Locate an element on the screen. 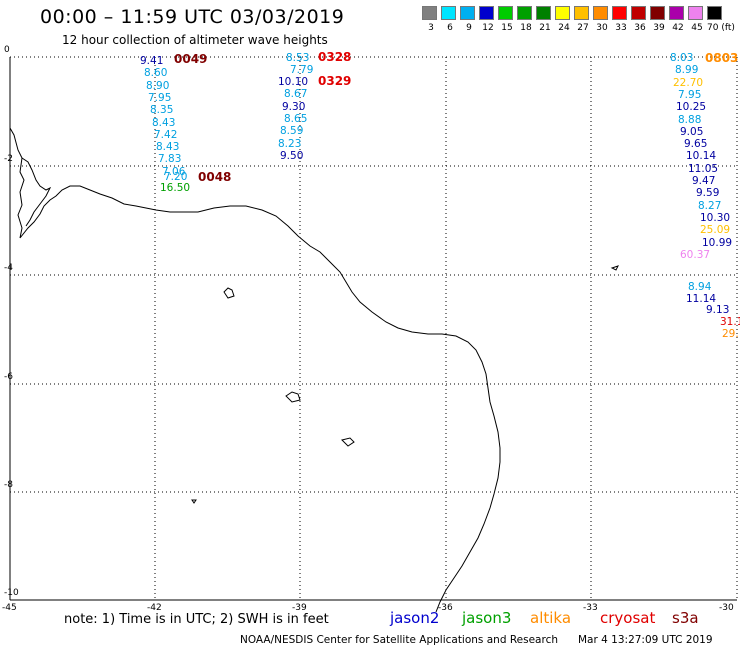 The height and width of the screenshot is (650, 740). wave-height-value: 8.67 is located at coordinates (296, 94).